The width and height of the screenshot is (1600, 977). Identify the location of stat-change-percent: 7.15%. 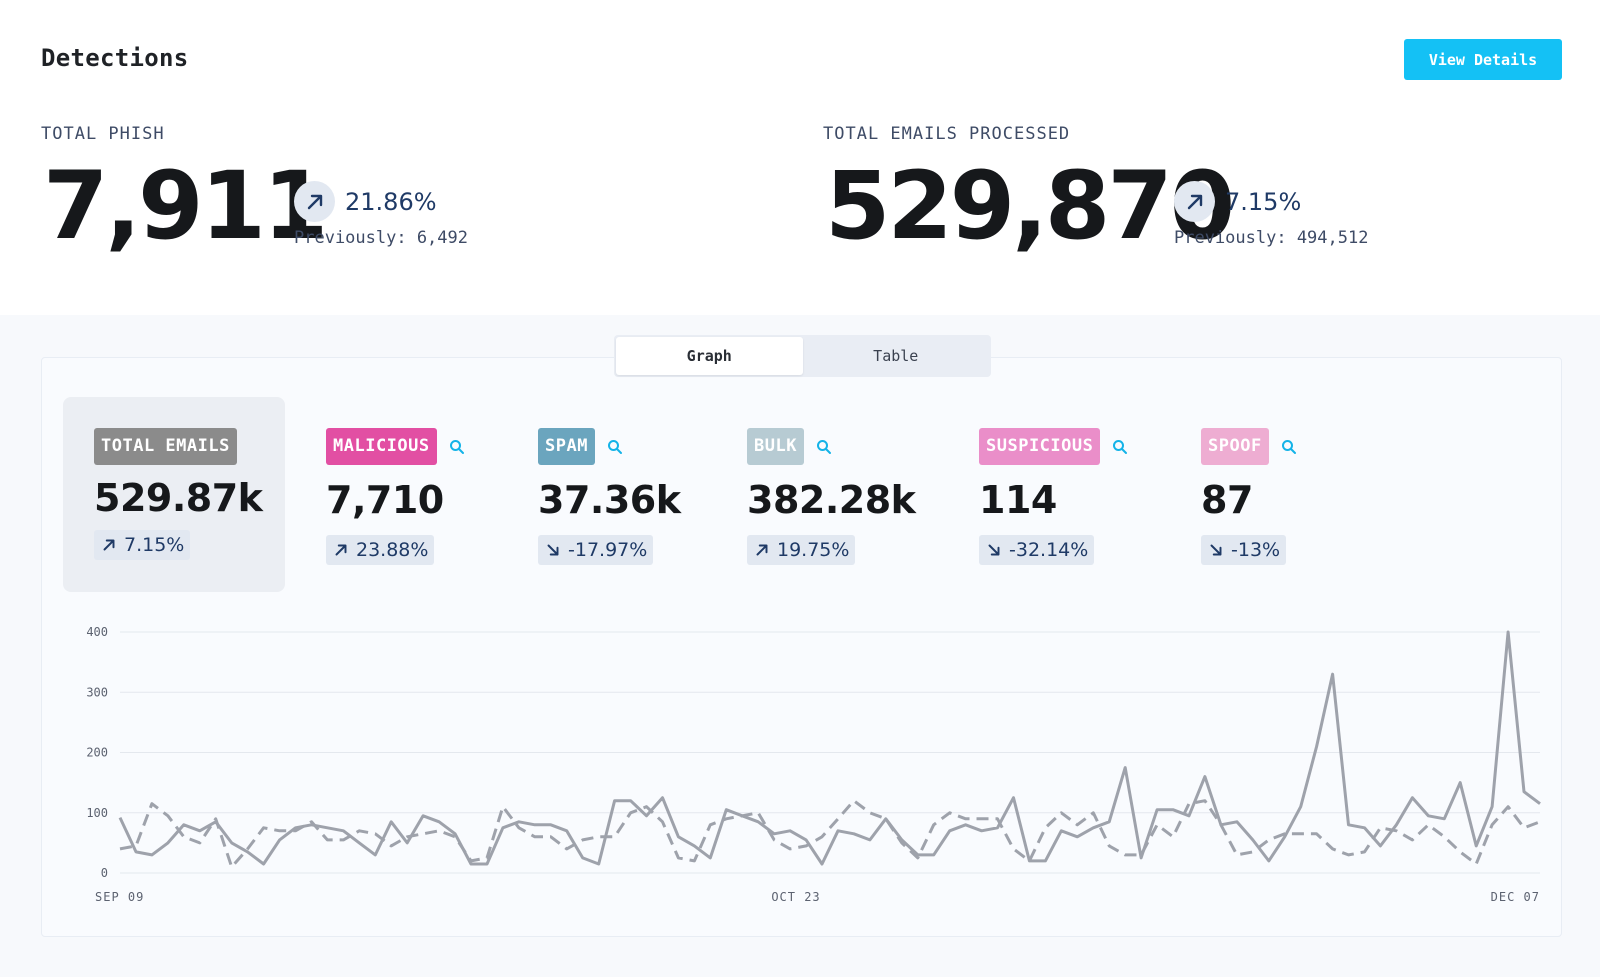
(1263, 201).